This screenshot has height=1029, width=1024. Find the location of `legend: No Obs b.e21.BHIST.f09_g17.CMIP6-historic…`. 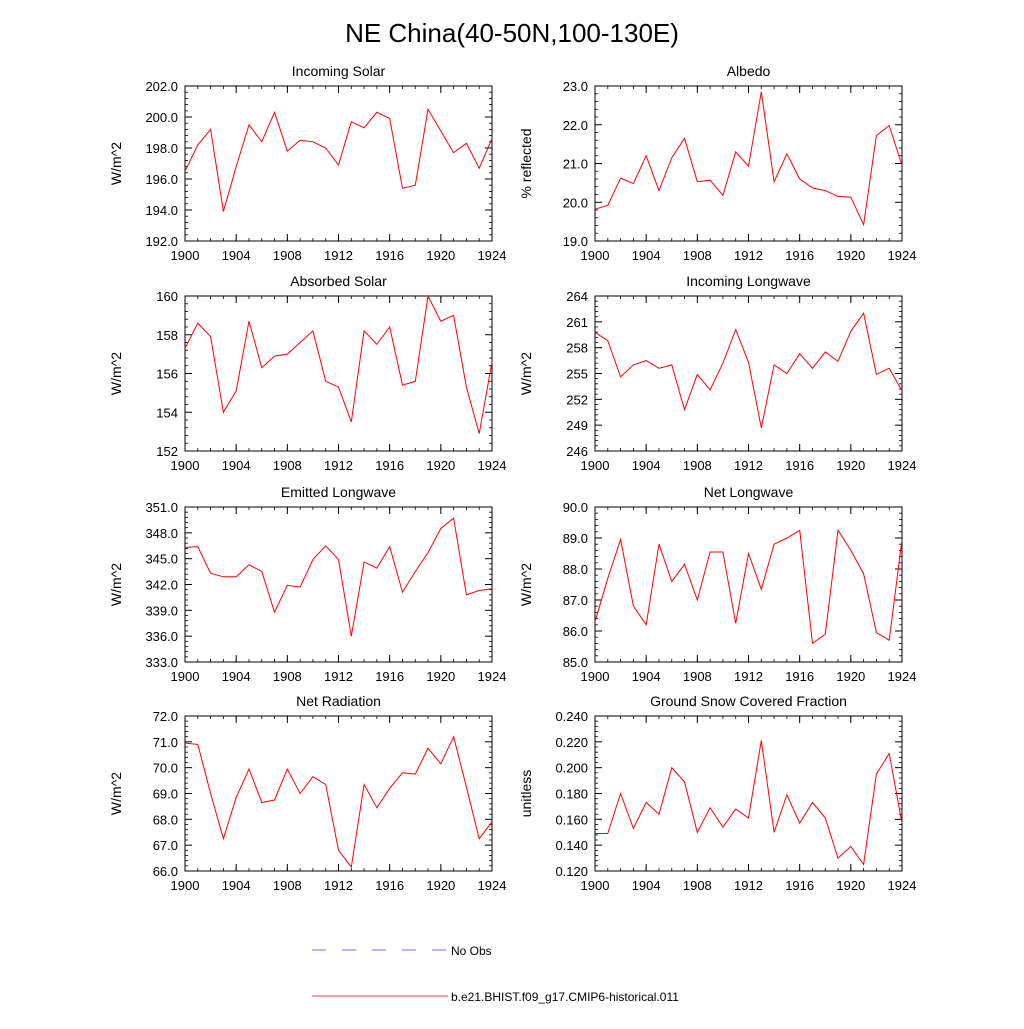

legend: No Obs b.e21.BHIST.f09_g17.CMIP6-historic… is located at coordinates (495, 974).